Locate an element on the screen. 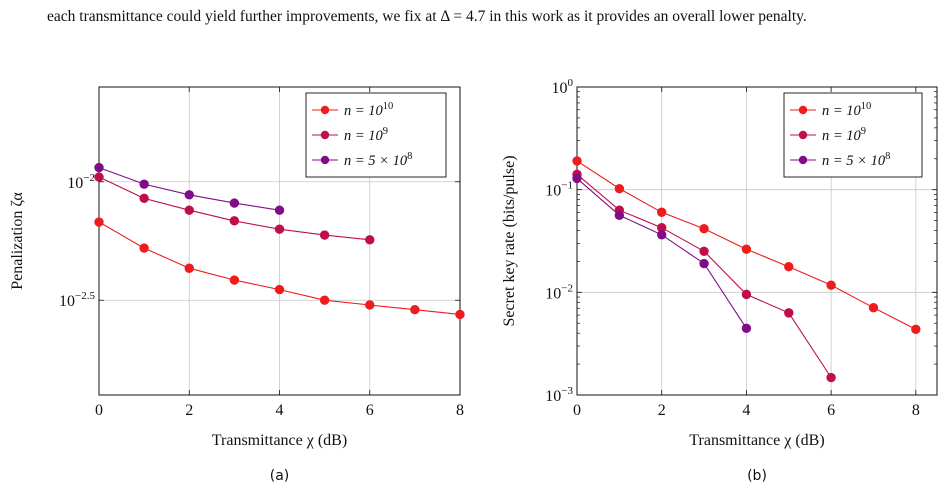 The image size is (943, 491). y-tick-label: 10⁻³ is located at coordinates (559, 395).